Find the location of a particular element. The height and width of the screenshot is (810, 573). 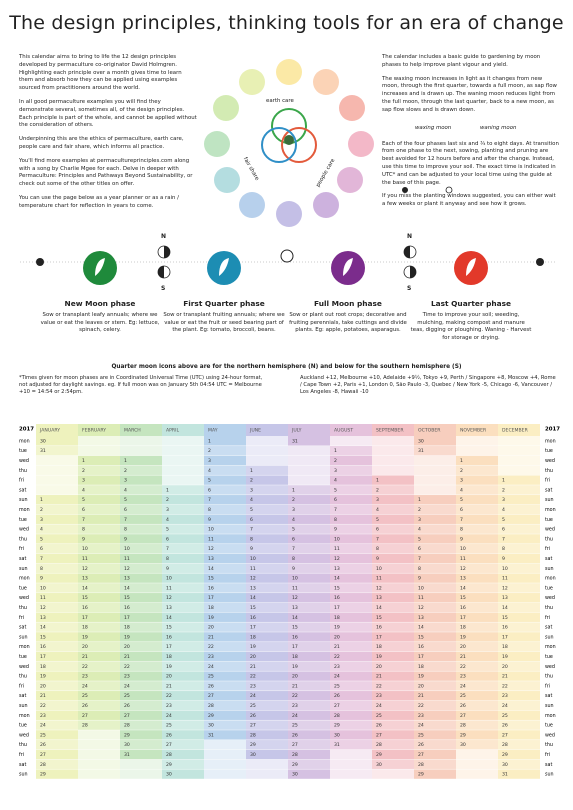

weekday-label: fri is located at coordinates (21, 481).